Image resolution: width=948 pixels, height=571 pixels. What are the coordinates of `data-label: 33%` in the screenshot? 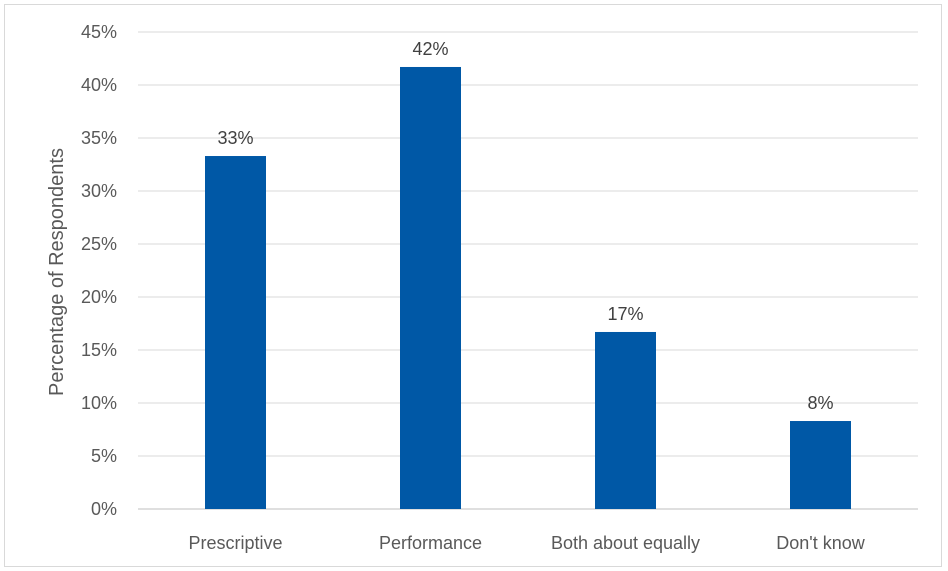 It's located at (235, 138).